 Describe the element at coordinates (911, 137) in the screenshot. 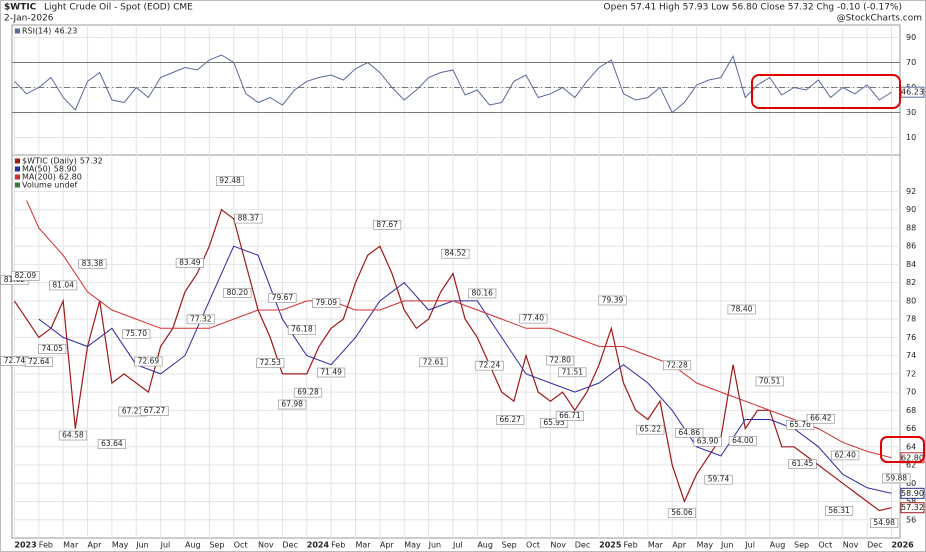

I see `y-tick-label: 10` at that location.